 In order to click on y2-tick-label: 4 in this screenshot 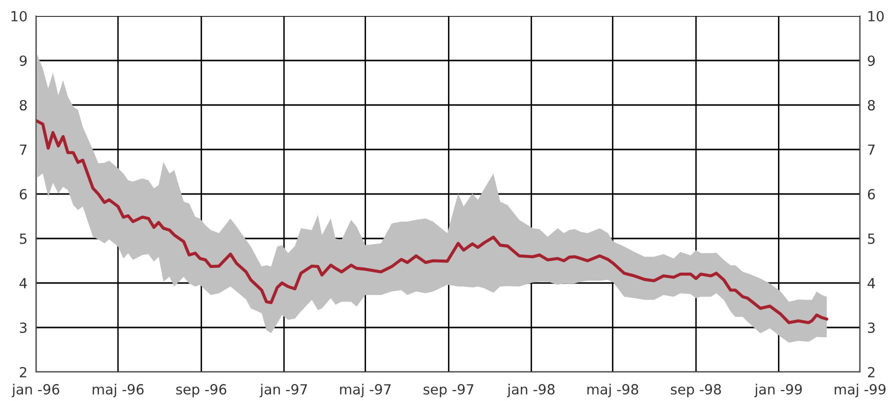, I will do `click(871, 283)`.